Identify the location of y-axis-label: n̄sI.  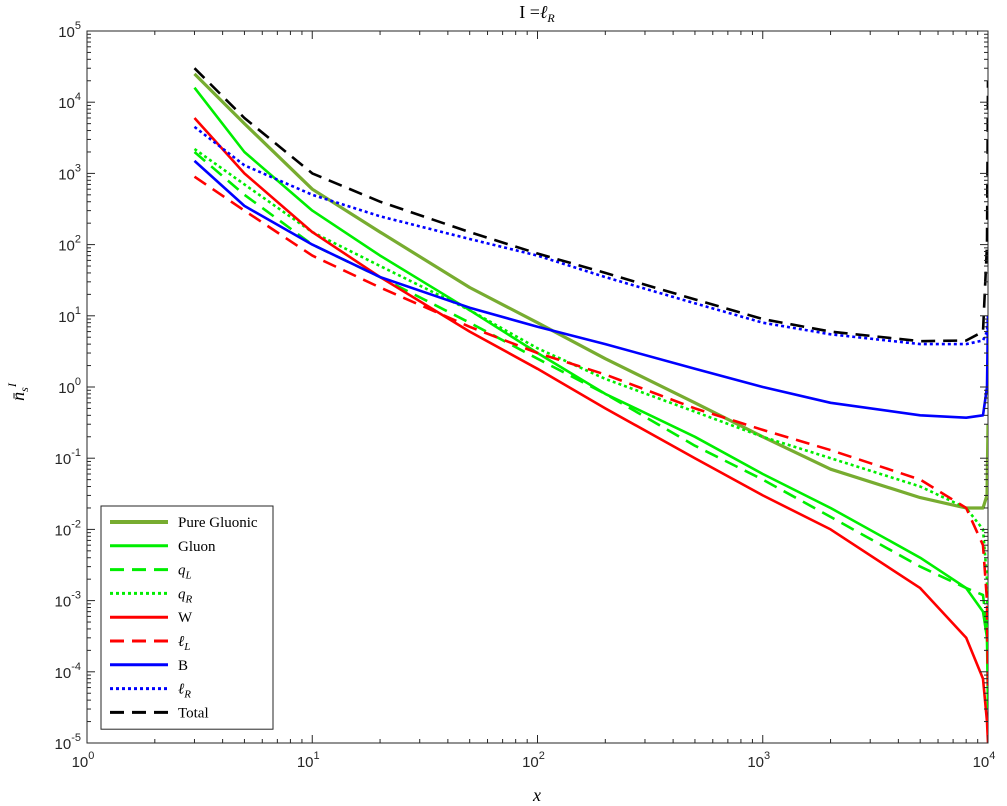
(18, 391).